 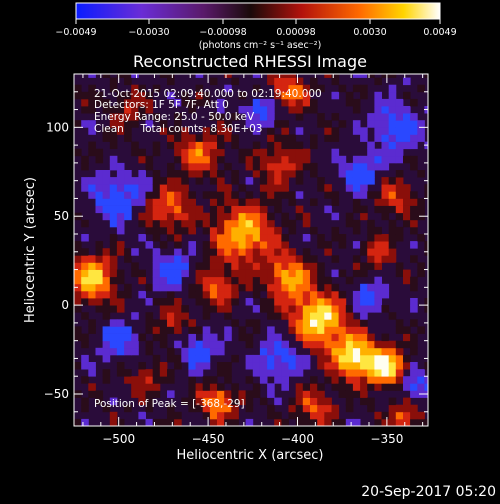 What do you see at coordinates (222, 32) in the screenshot?
I see `colorbar-tick-label: −0.00098` at bounding box center [222, 32].